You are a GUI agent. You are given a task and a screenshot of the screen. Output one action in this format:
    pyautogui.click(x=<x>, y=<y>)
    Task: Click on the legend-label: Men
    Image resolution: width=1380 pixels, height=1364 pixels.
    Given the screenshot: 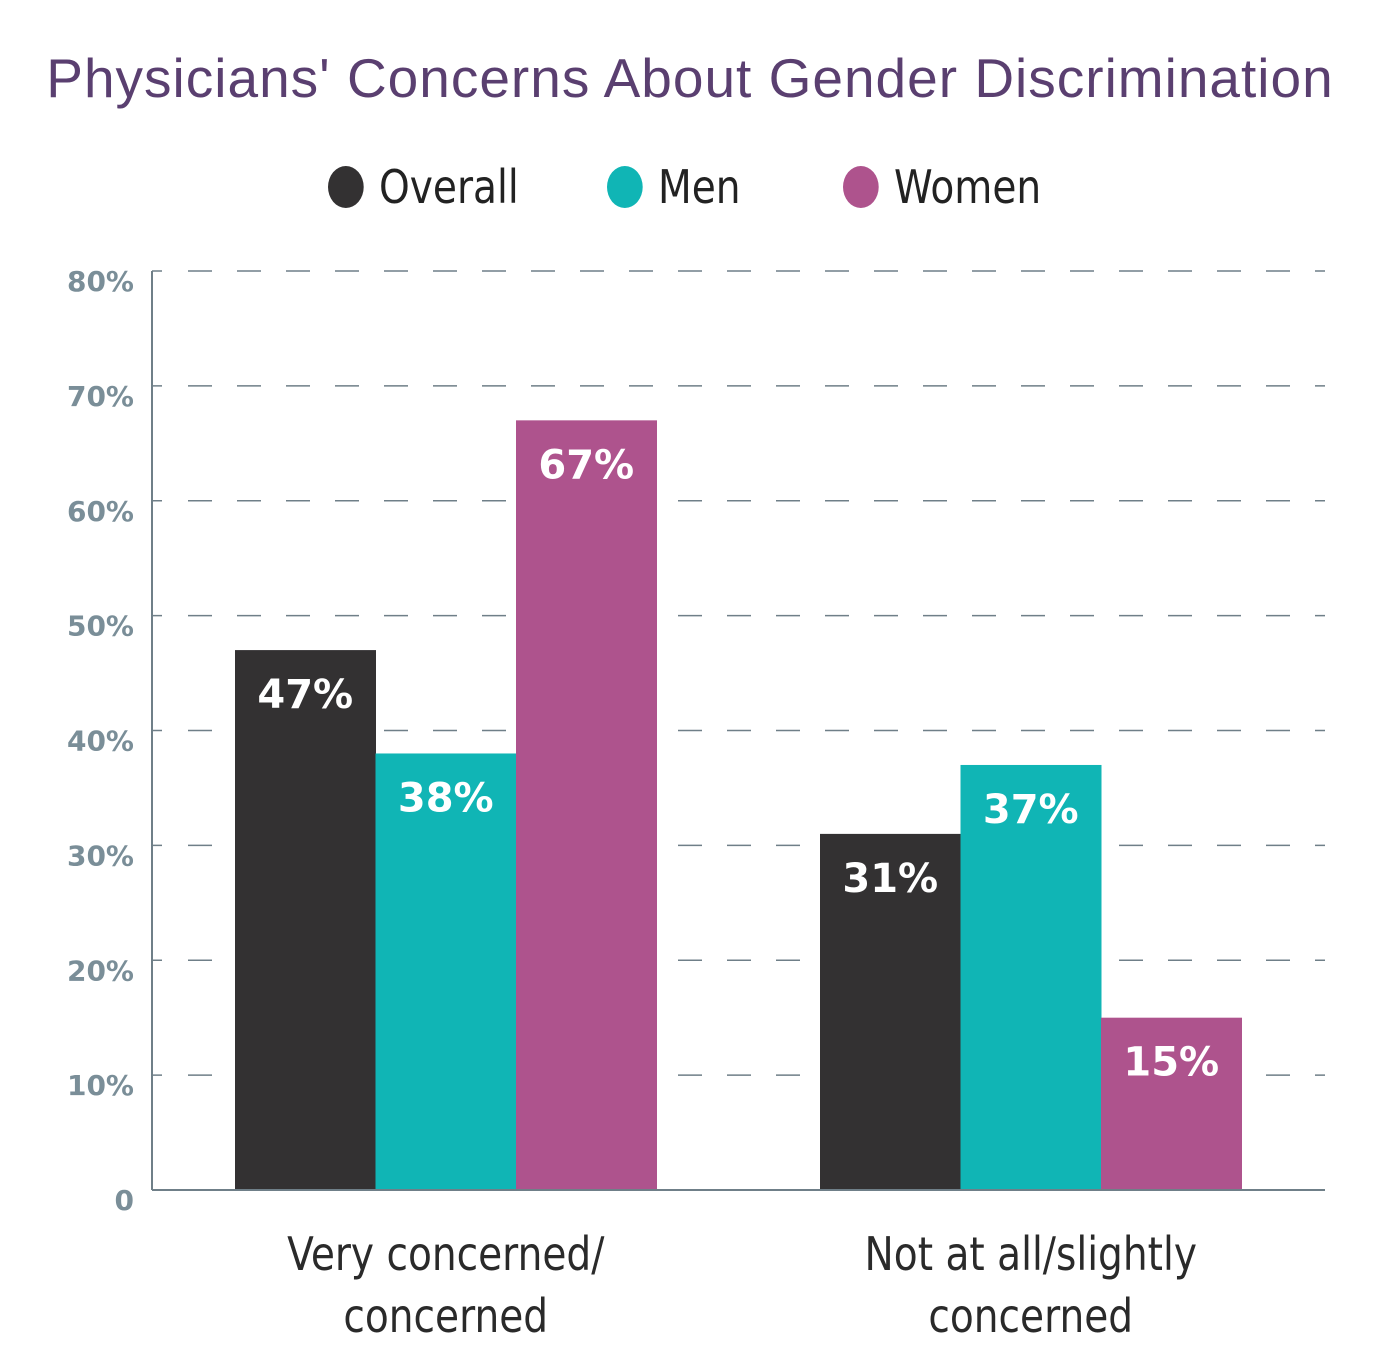 What is the action you would take?
    pyautogui.click(x=699, y=187)
    